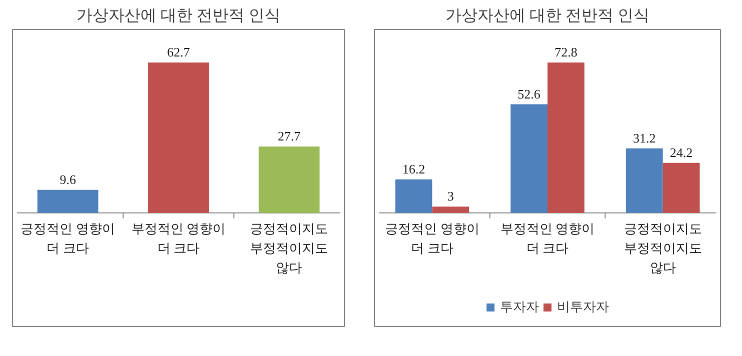 The height and width of the screenshot is (356, 742). Describe the element at coordinates (290, 136) in the screenshot. I see `data-label: 27.7` at that location.